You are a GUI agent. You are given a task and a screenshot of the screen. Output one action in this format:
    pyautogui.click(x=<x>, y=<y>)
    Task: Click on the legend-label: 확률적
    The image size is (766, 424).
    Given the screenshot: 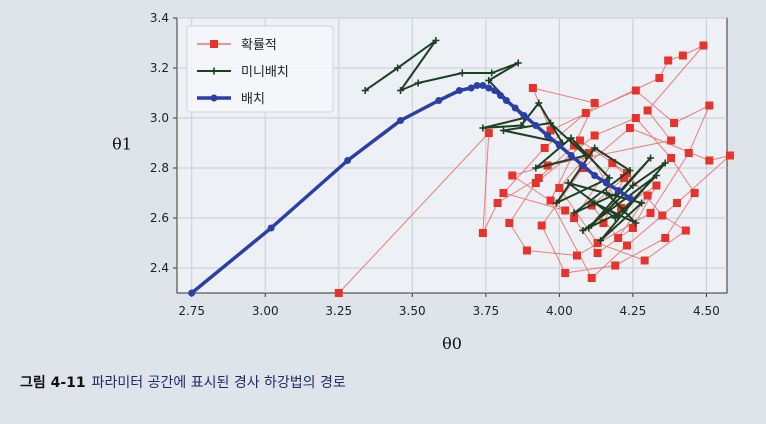 What is the action you would take?
    pyautogui.click(x=259, y=45)
    